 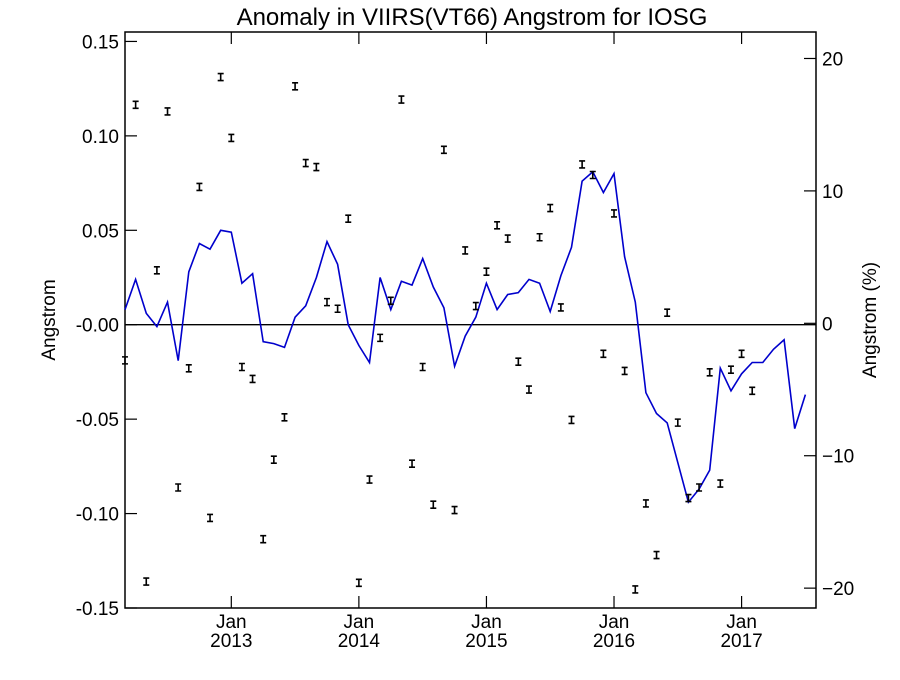 What do you see at coordinates (838, 589) in the screenshot?
I see `y-tick-label-right: −20` at bounding box center [838, 589].